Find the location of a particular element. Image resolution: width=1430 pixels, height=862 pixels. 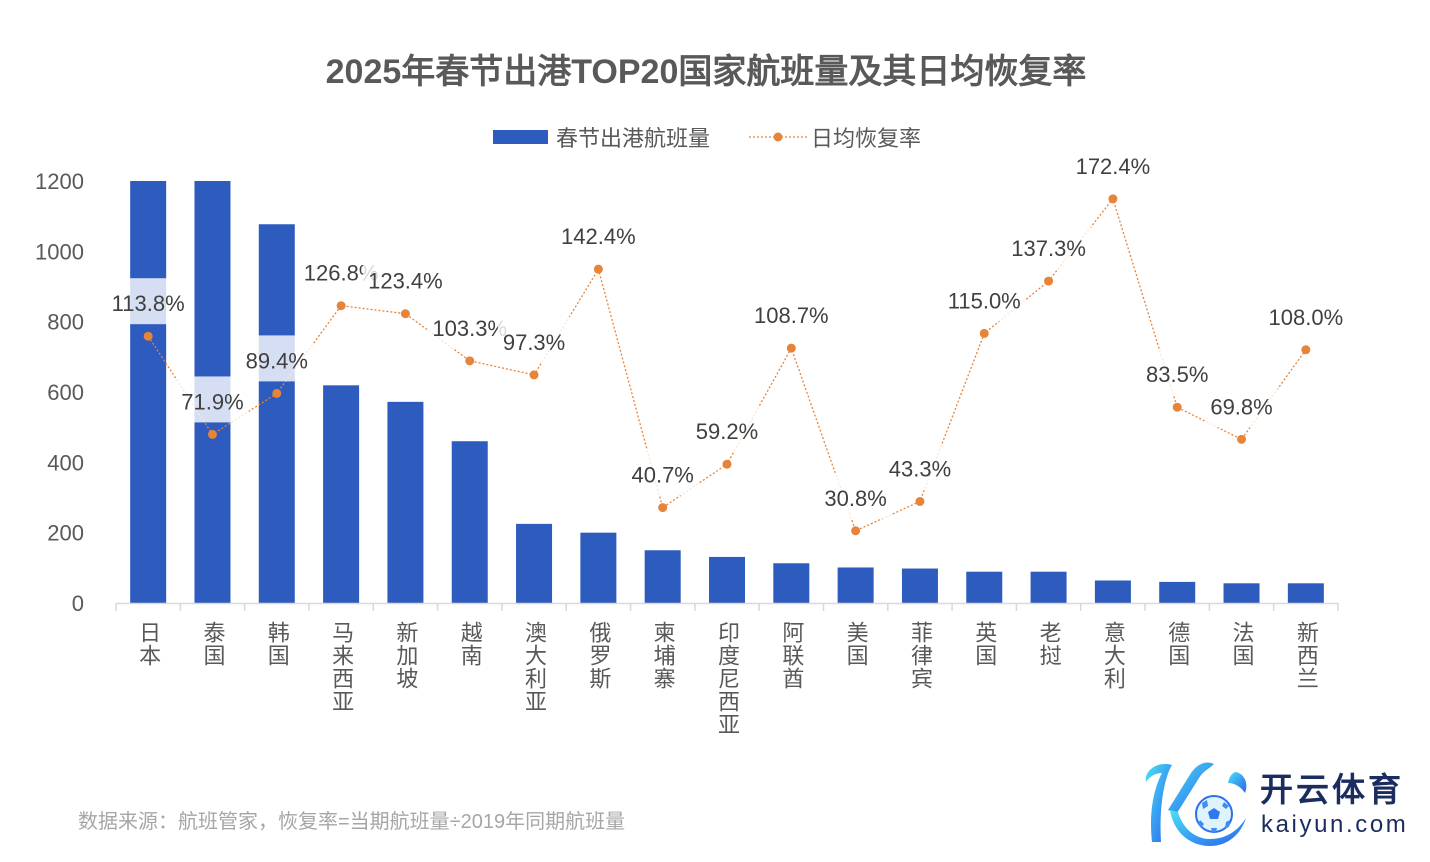

y-tick-label: 0 is located at coordinates (78, 603).